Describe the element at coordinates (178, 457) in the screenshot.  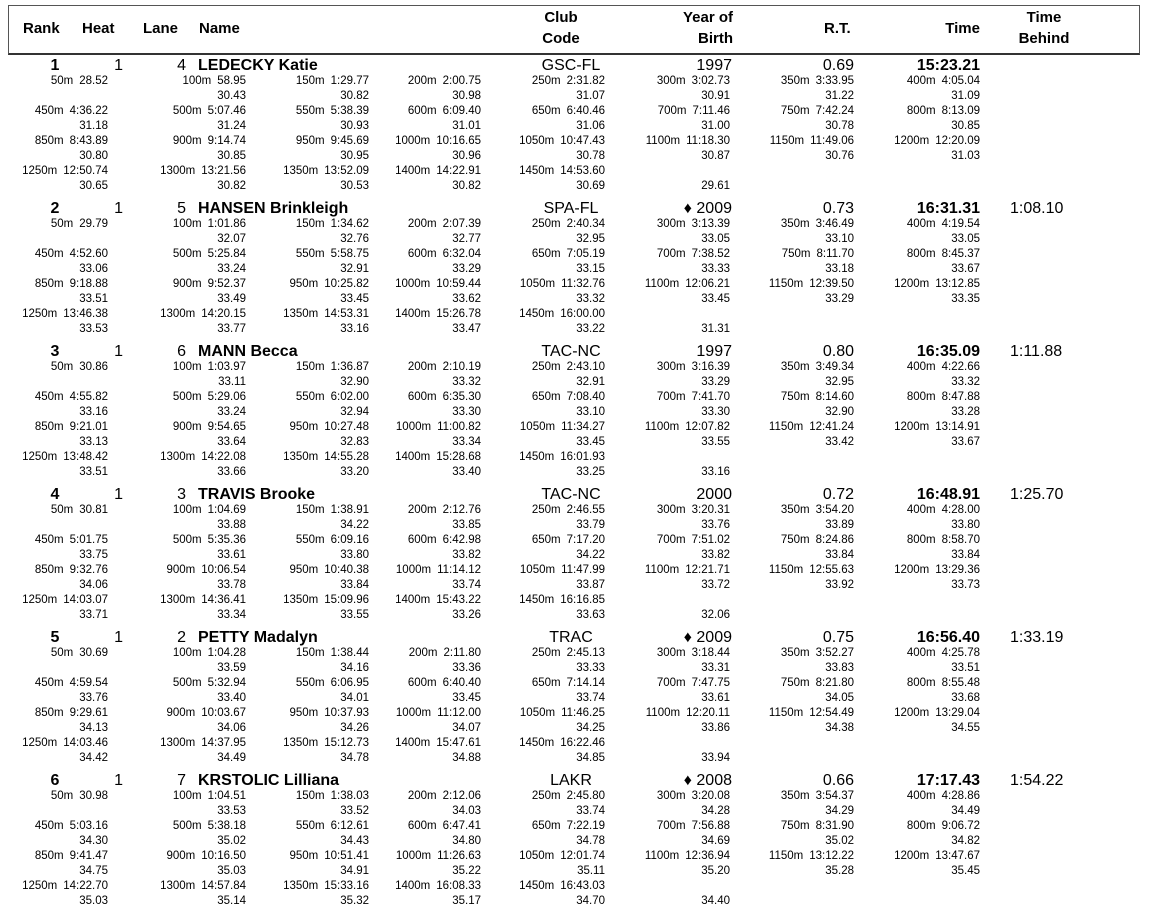
I see `split-distance: 1300m` at that location.